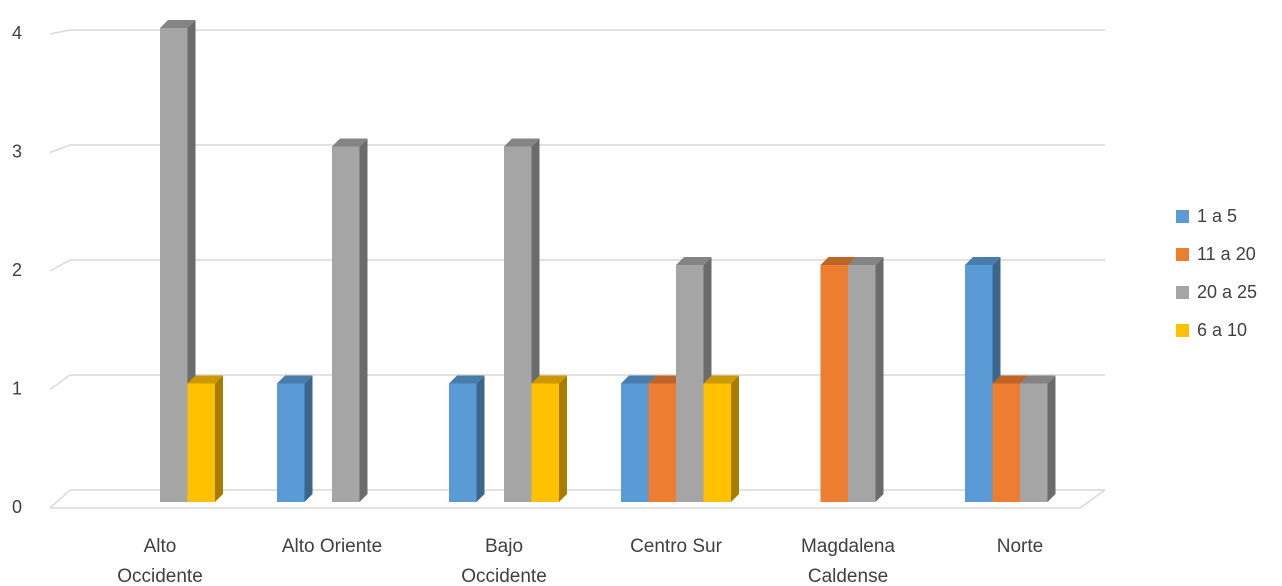 Image resolution: width=1282 pixels, height=586 pixels. What do you see at coordinates (160, 546) in the screenshot?
I see `x-tick-label: Alto` at bounding box center [160, 546].